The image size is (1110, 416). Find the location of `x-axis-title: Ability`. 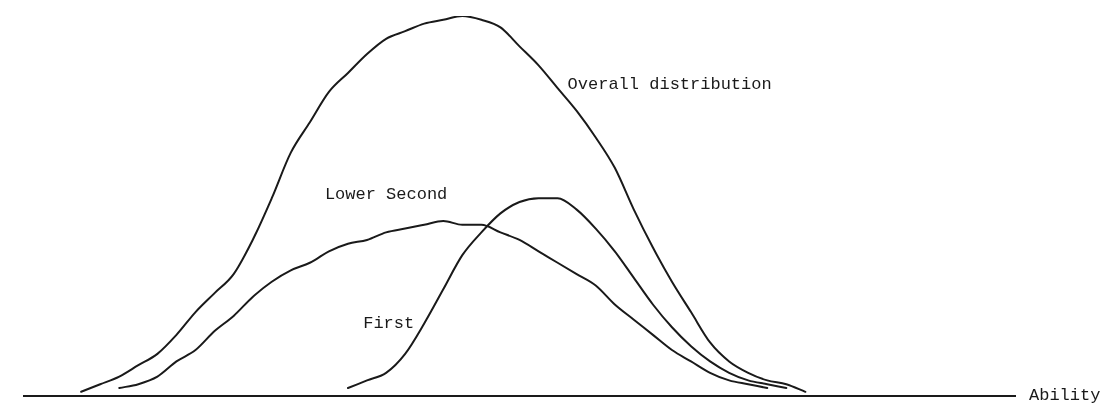

x-axis-title: Ability is located at coordinates (1065, 396).